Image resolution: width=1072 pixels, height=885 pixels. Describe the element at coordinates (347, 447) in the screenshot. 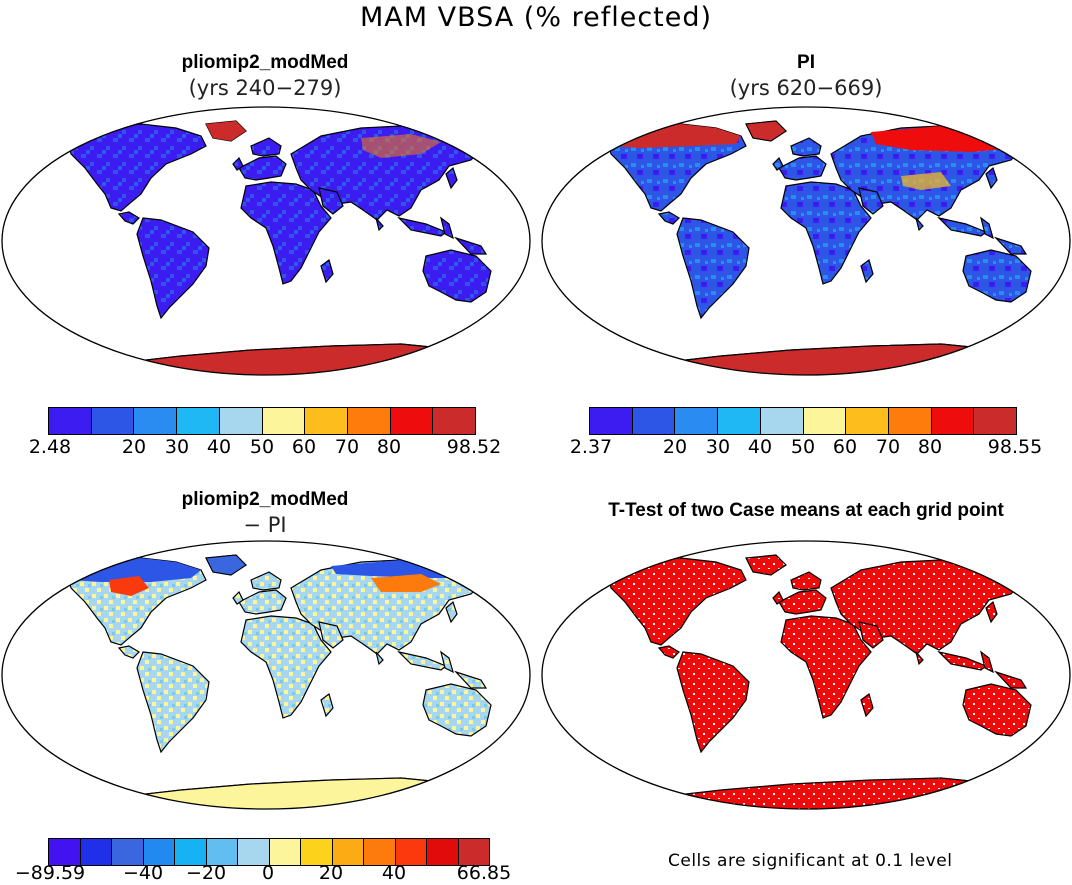

I see `colorbar-1-tick-label: 70` at that location.